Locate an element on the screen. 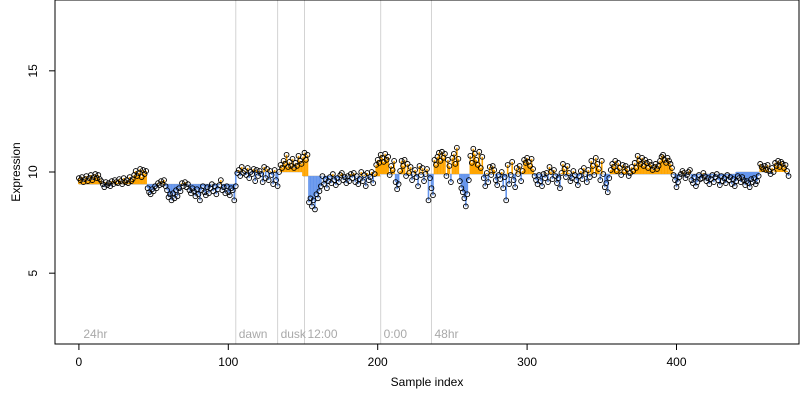  annotation-label: 48hr is located at coordinates (446, 334).